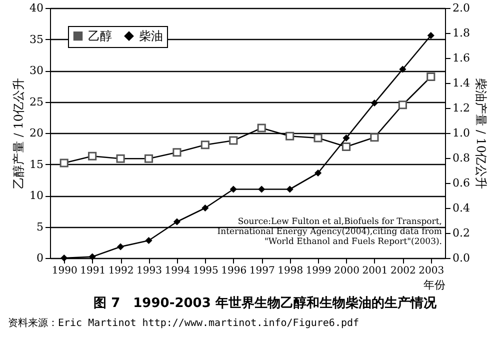  I want to click on x-tick-label: 2003, so click(431, 271).